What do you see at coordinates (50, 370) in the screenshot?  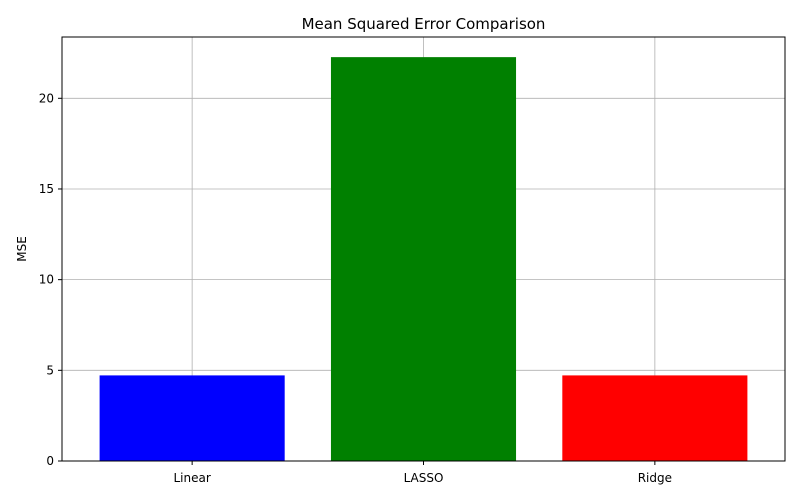 I see `y-tick-label: 5` at bounding box center [50, 370].